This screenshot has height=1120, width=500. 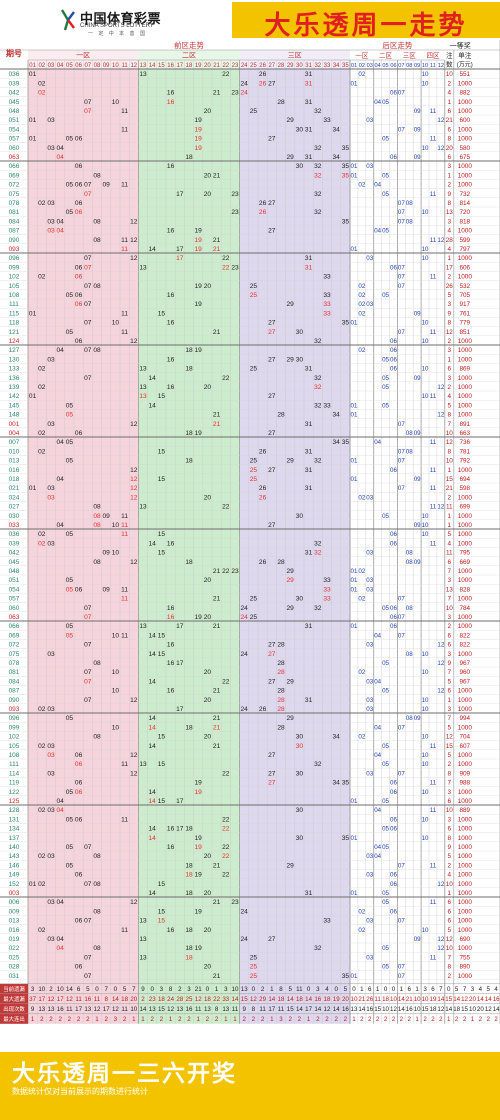 I want to click on front-number-header: 12, so click(x=133, y=66).